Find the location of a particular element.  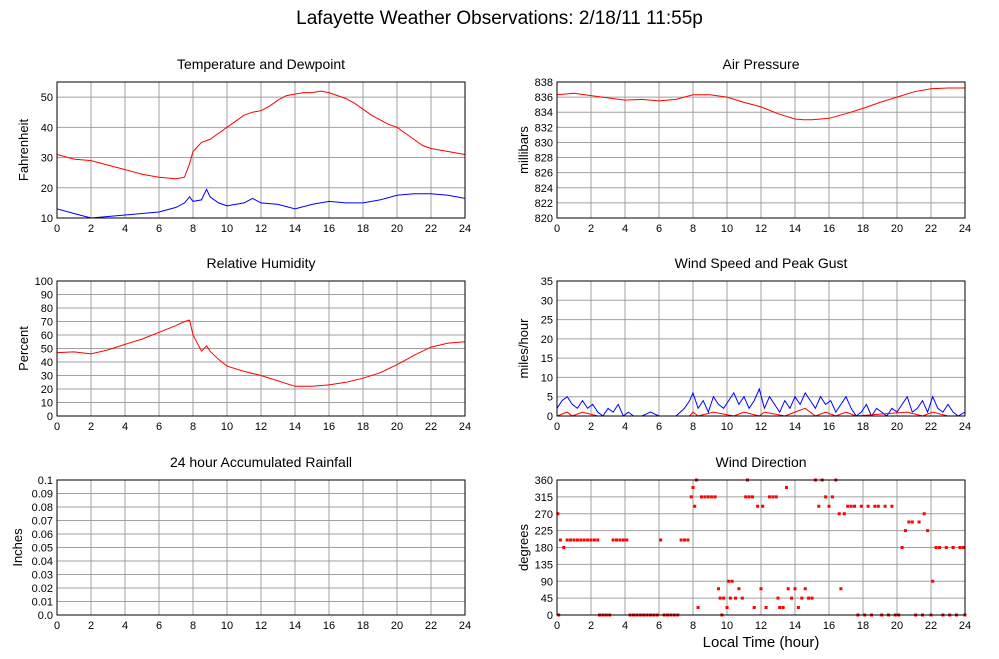

x-axis-label: Local Time (hour) is located at coordinates (761, 642).